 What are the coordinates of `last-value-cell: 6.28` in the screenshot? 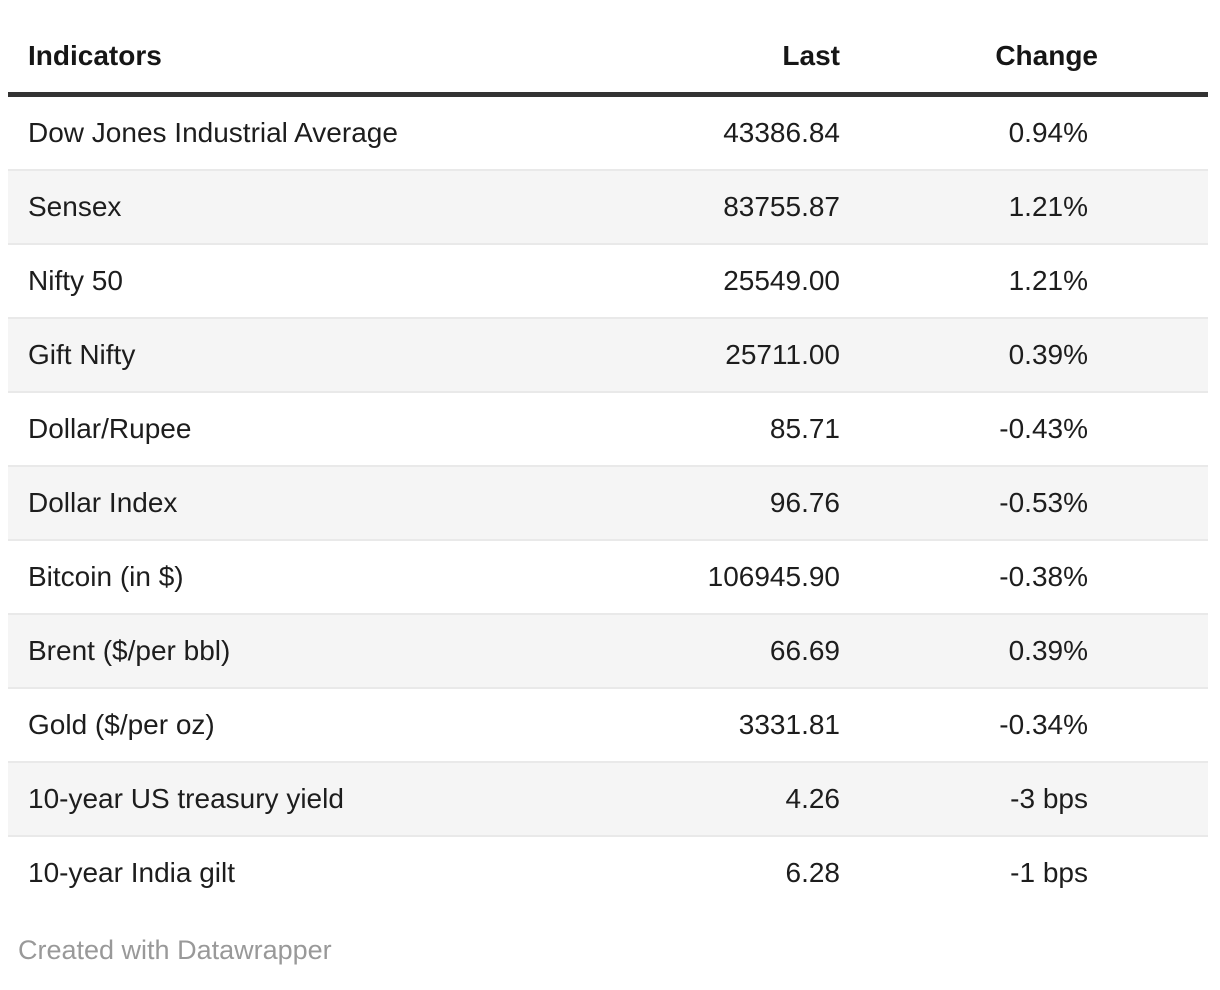 It's located at (813, 872).